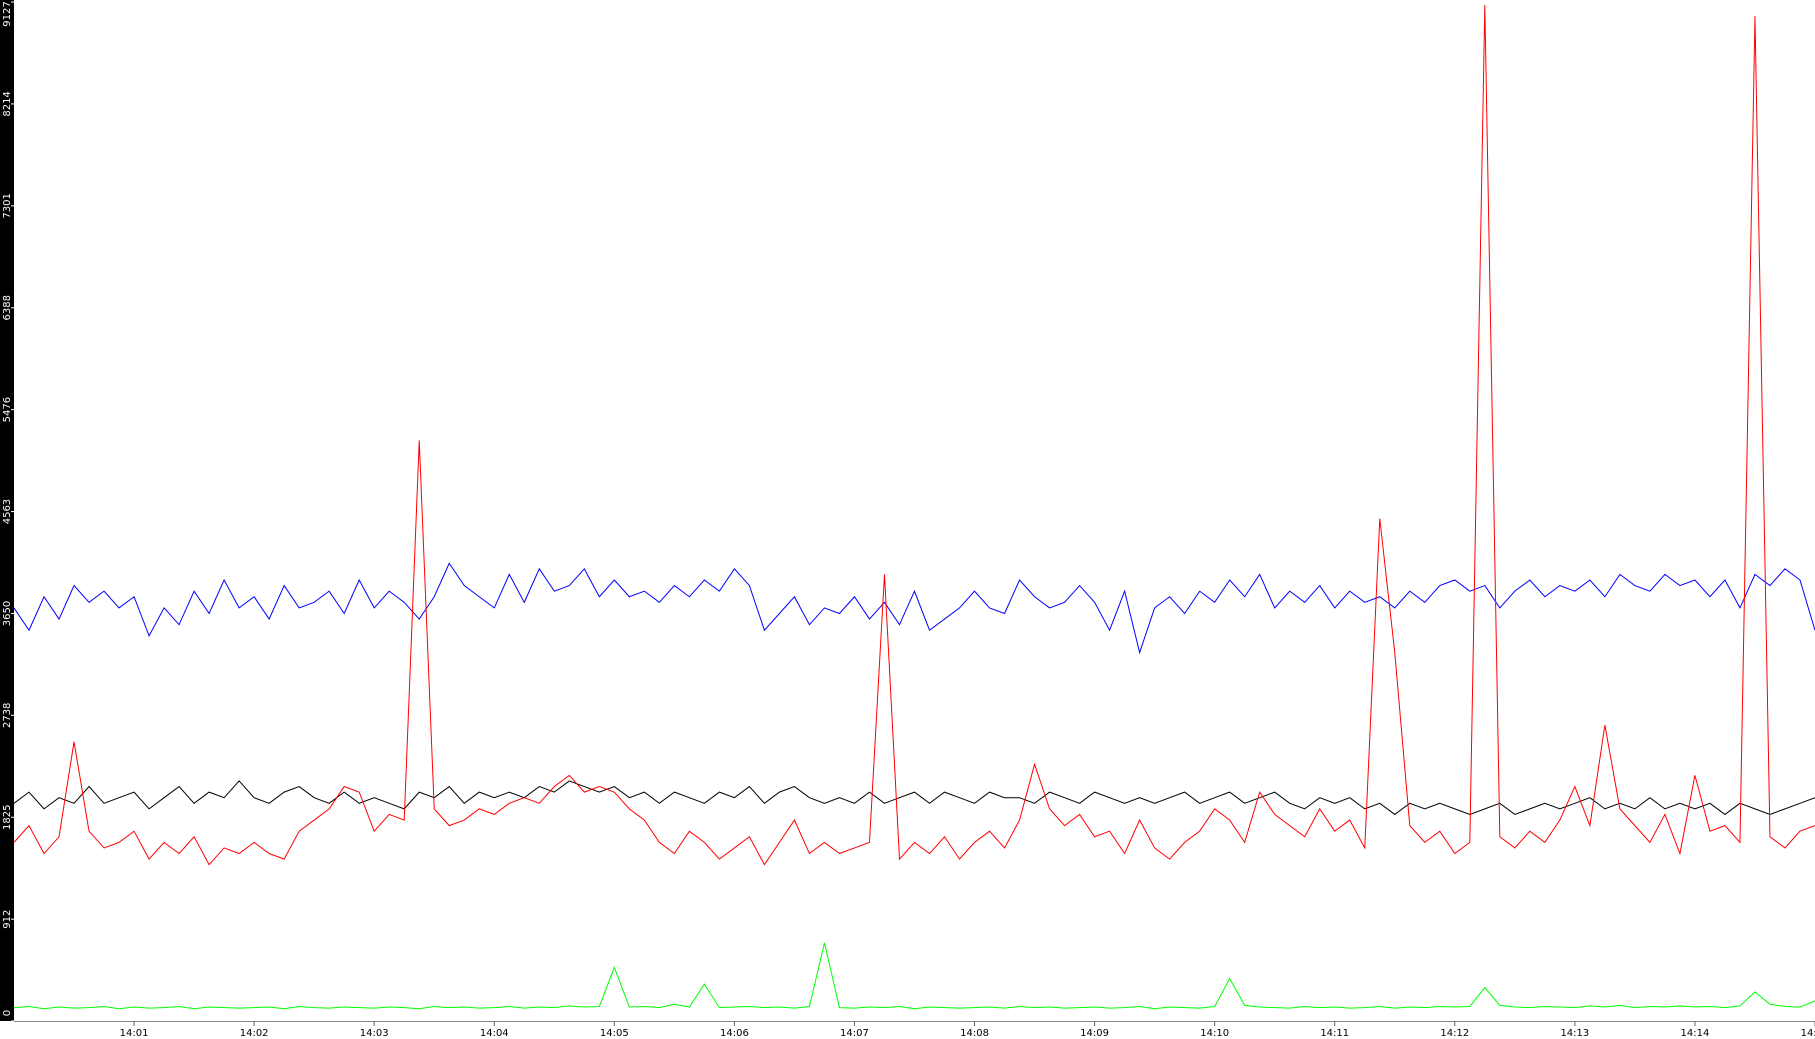  I want to click on x-tick-label: 14:09, so click(1094, 1033).